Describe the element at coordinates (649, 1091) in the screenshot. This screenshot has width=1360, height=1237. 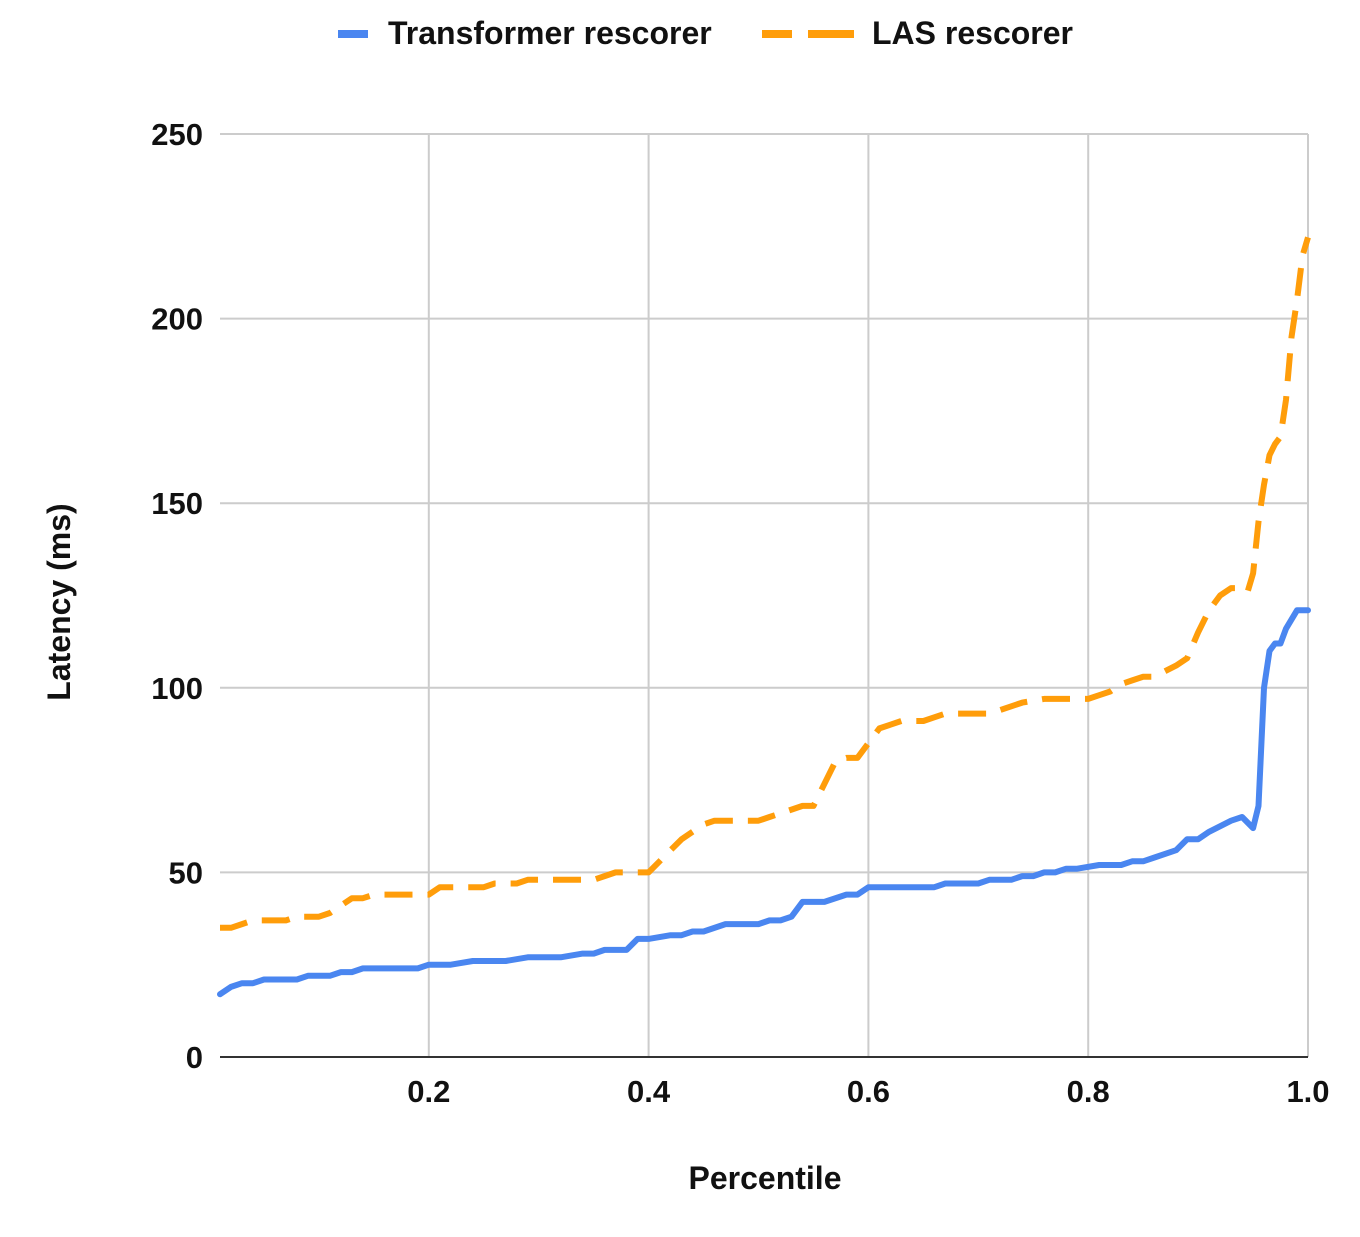
I see `x-tick-label: 0.4` at that location.